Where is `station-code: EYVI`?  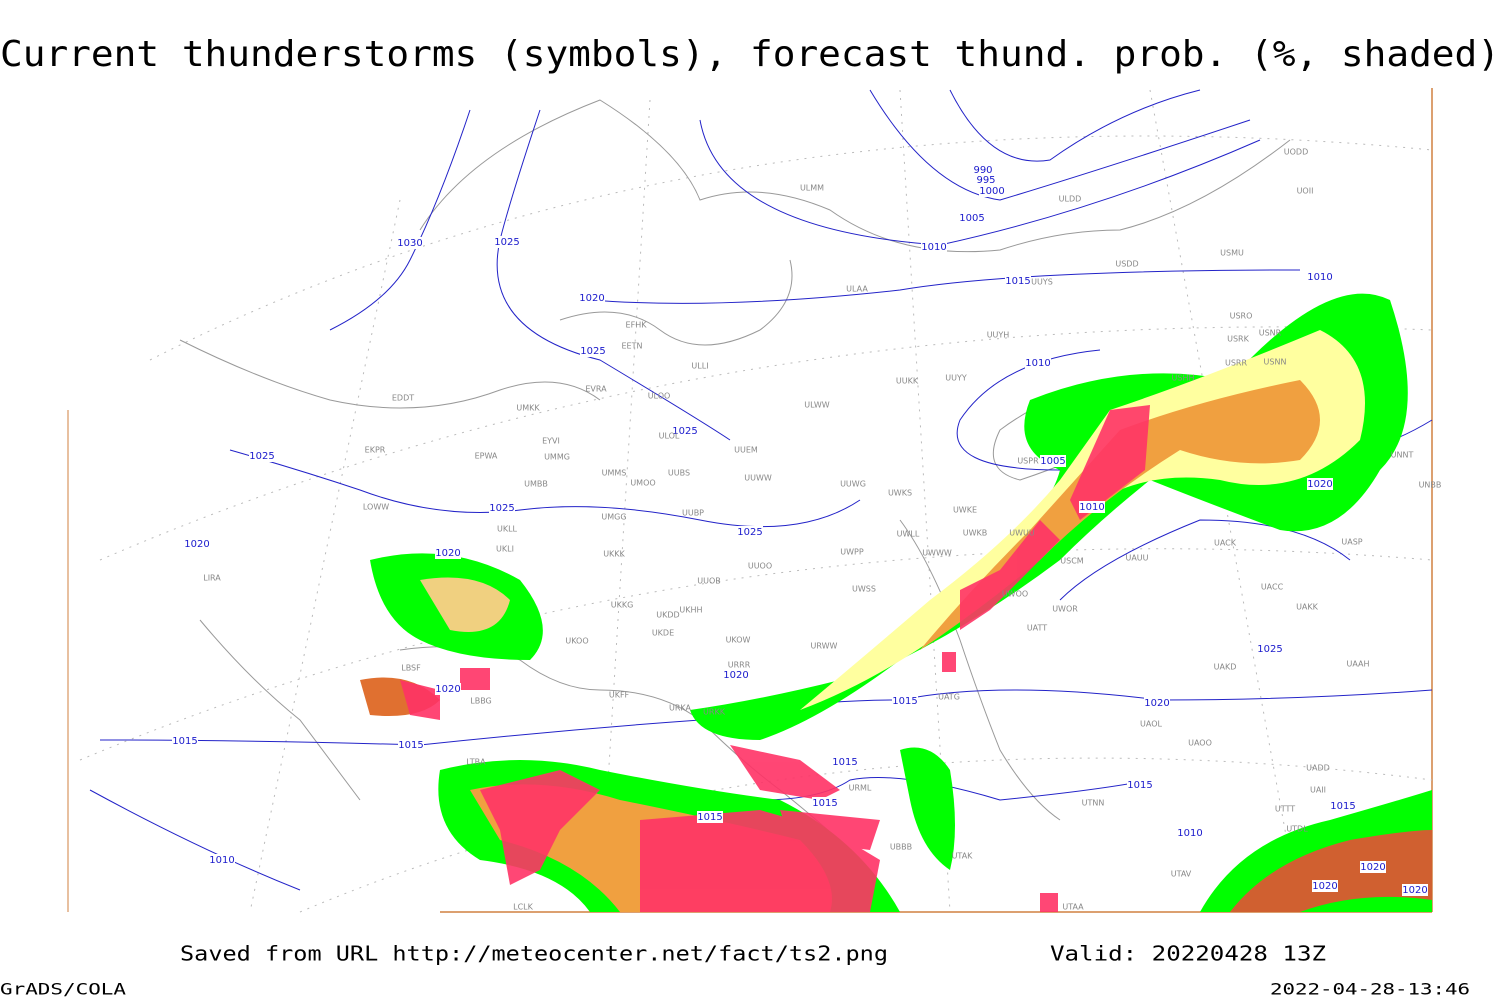 station-code: EYVI is located at coordinates (551, 441).